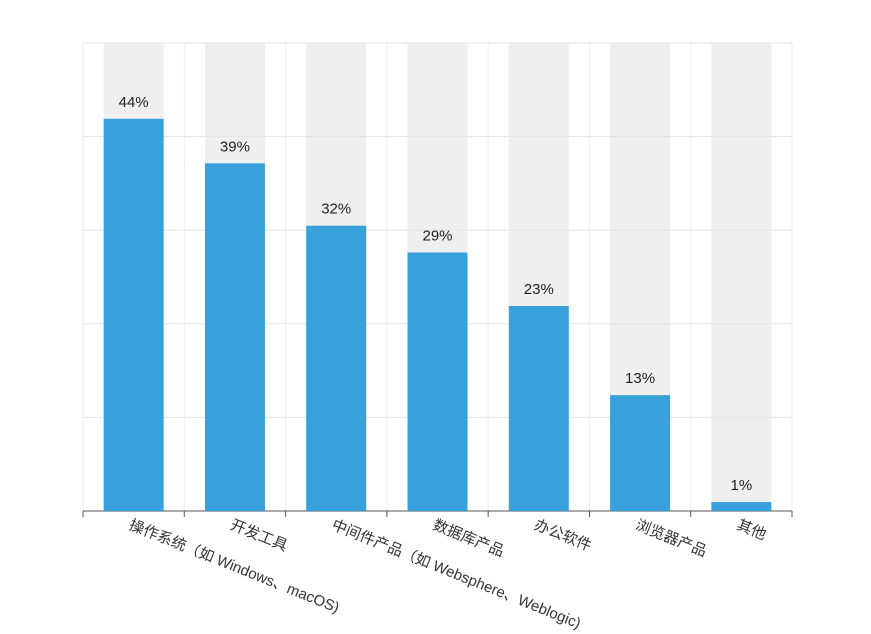 The image size is (871, 634). I want to click on x-tick-label: 办公软件, so click(563, 536).